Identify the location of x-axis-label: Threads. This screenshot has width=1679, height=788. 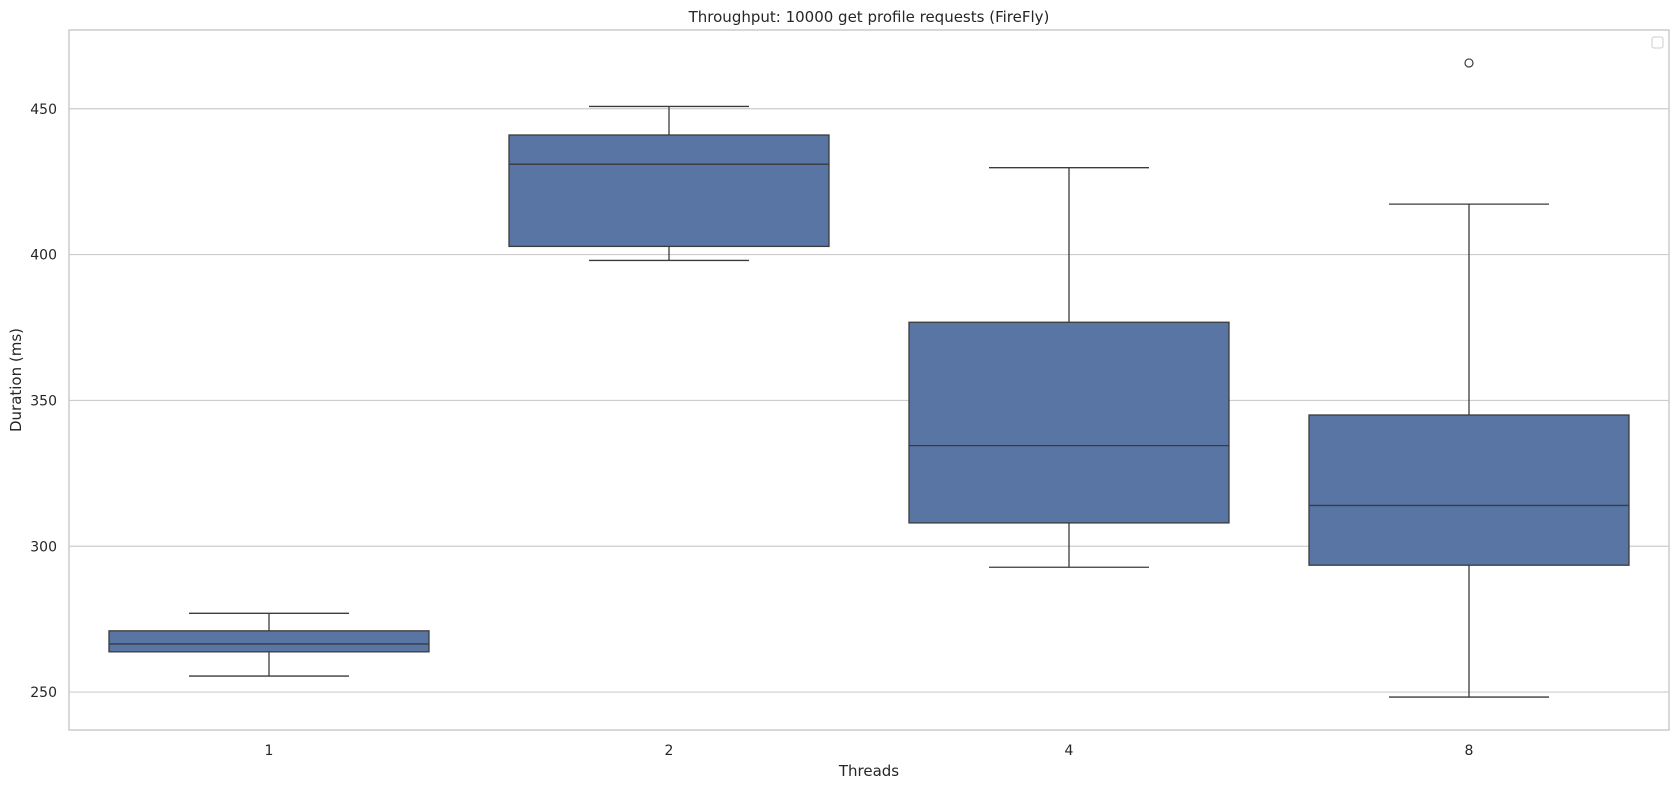
(868, 771).